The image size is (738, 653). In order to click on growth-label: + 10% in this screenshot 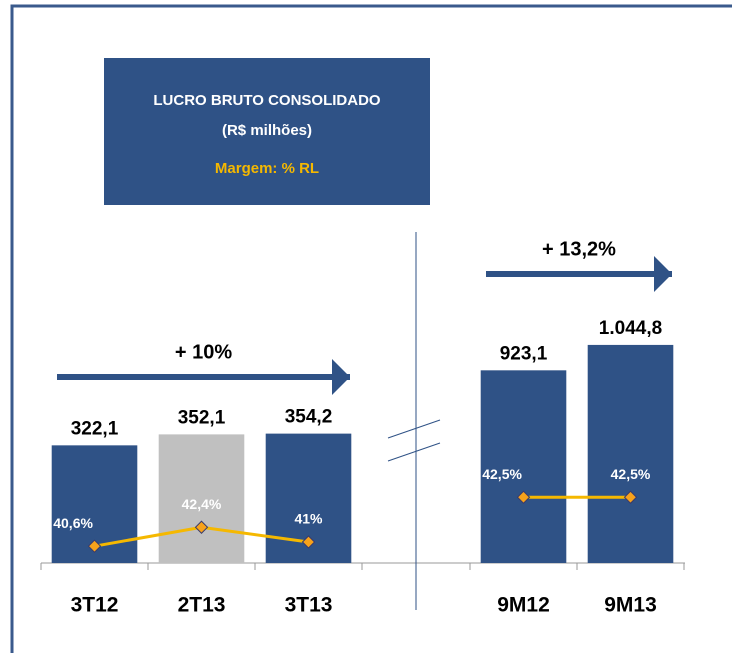, I will do `click(203, 352)`.